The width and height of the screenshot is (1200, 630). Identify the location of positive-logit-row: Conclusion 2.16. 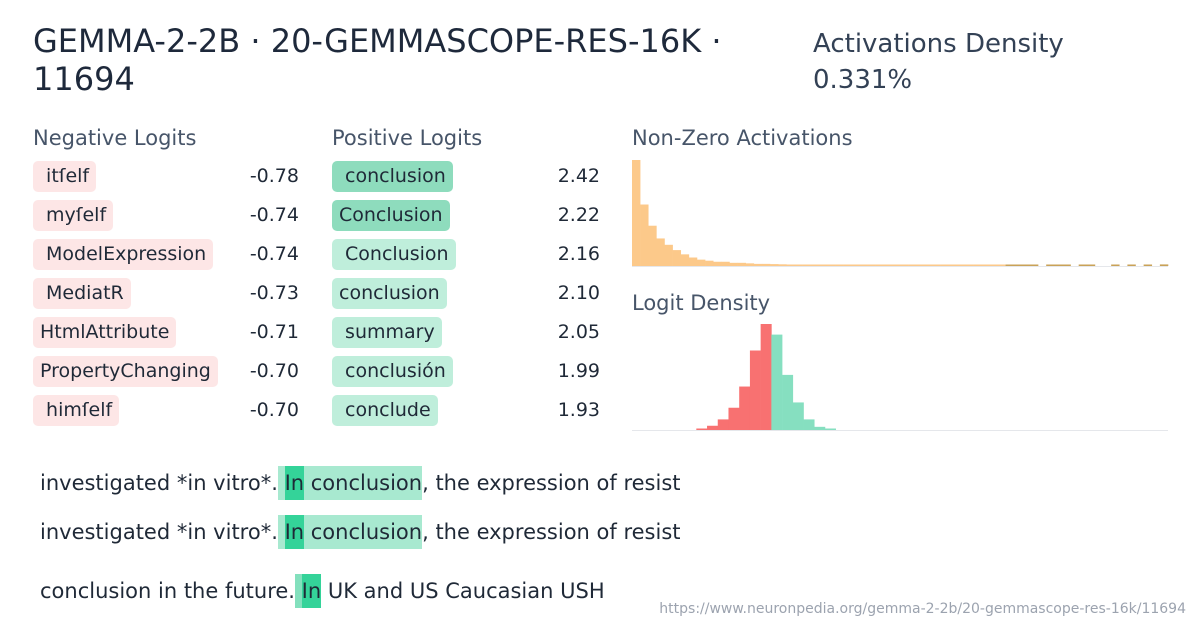
(467, 255).